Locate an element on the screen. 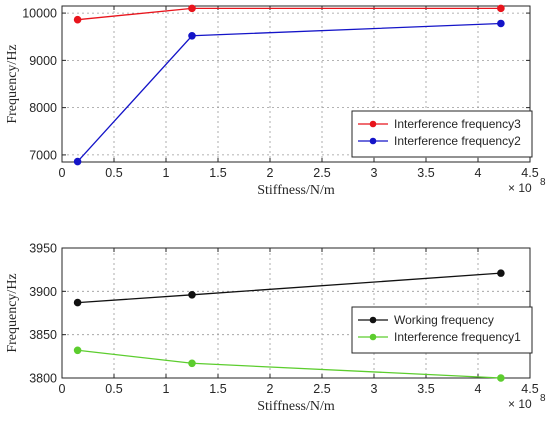 The width and height of the screenshot is (550, 424). legend-label: Working frequency is located at coordinates (444, 320).